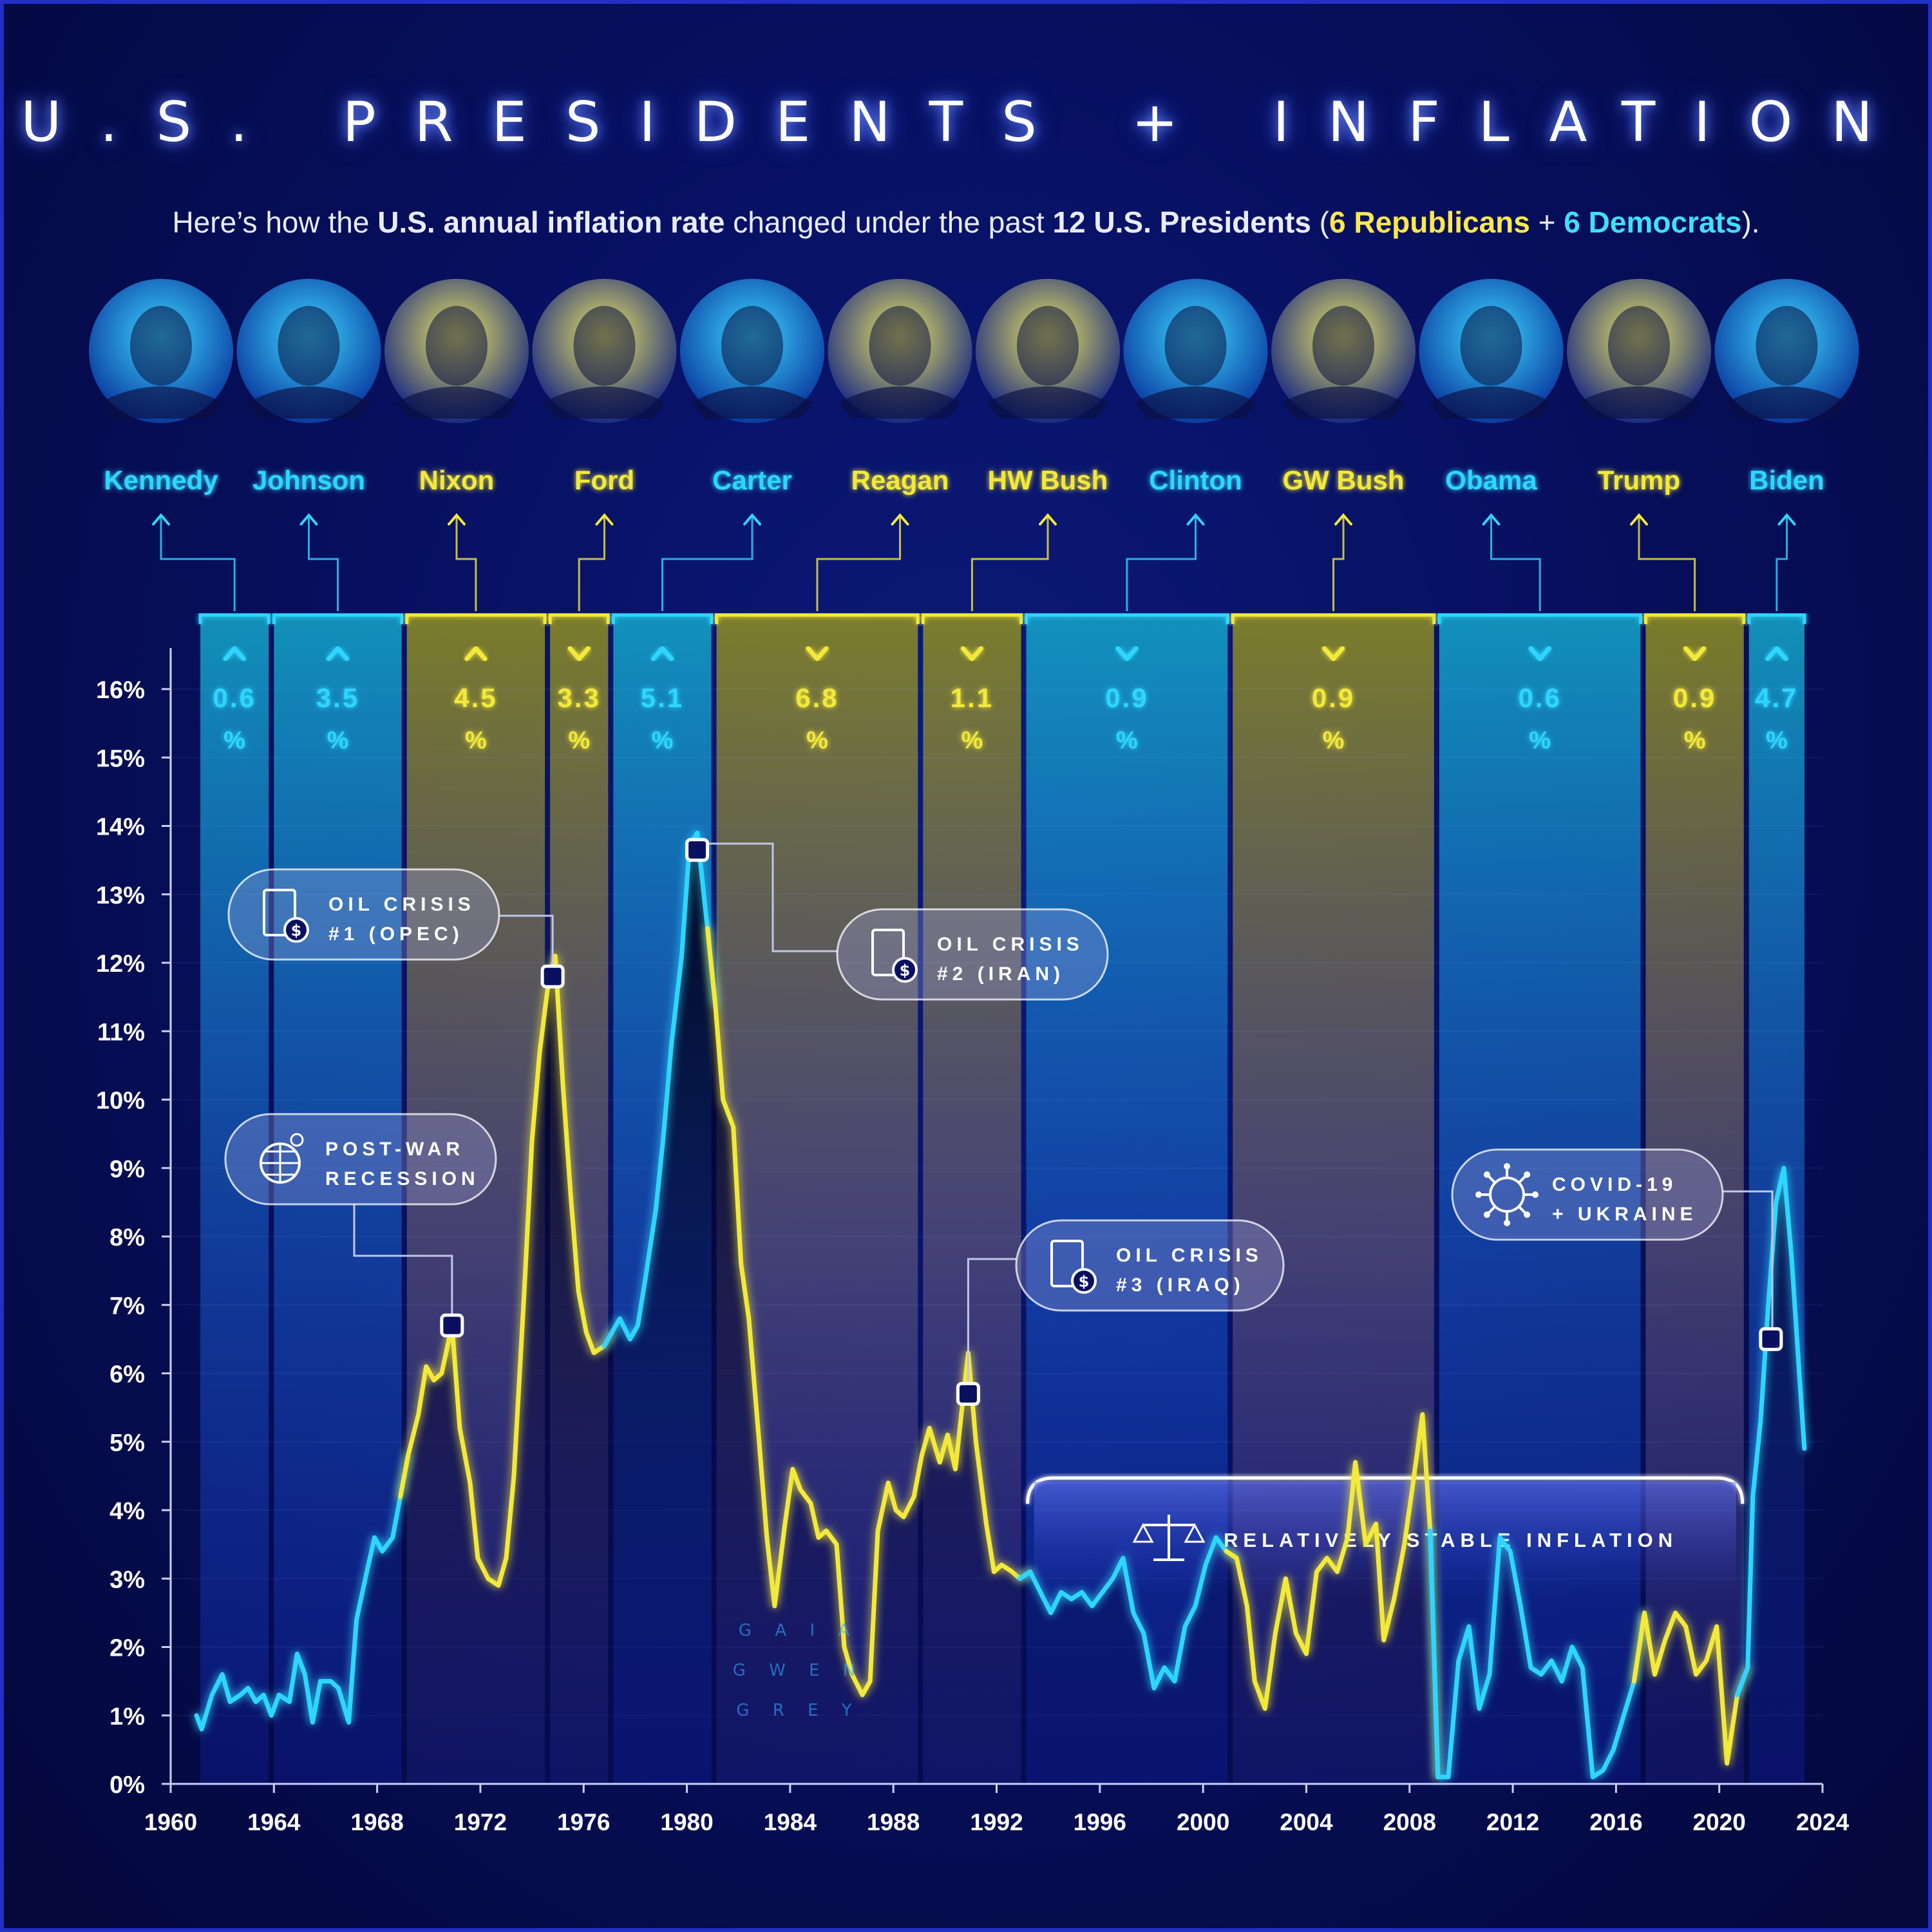  What do you see at coordinates (894, 445) in the screenshot?
I see `president-reagan: Reagan` at bounding box center [894, 445].